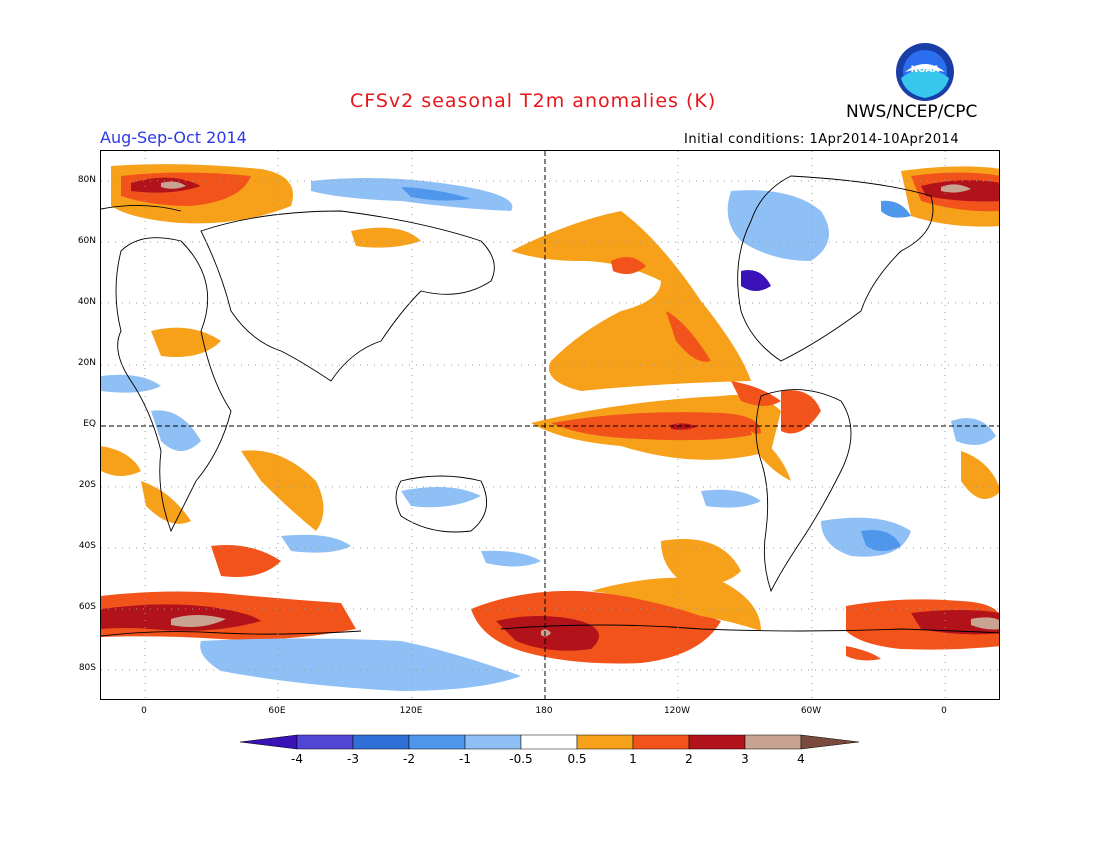  What do you see at coordinates (811, 711) in the screenshot?
I see `lon-label: 60W` at bounding box center [811, 711].